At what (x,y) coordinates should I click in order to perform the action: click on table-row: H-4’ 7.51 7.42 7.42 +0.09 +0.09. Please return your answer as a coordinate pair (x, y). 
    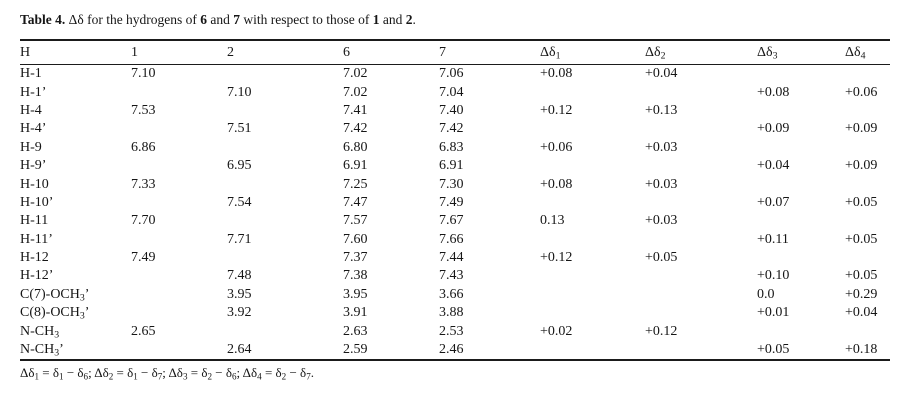
    Looking at the image, I should click on (455, 129).